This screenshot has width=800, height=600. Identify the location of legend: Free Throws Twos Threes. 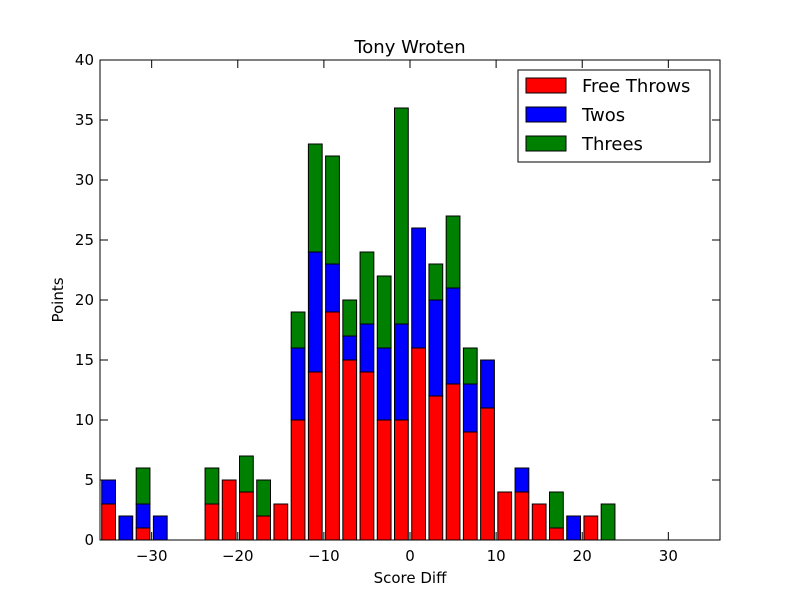
(614, 116).